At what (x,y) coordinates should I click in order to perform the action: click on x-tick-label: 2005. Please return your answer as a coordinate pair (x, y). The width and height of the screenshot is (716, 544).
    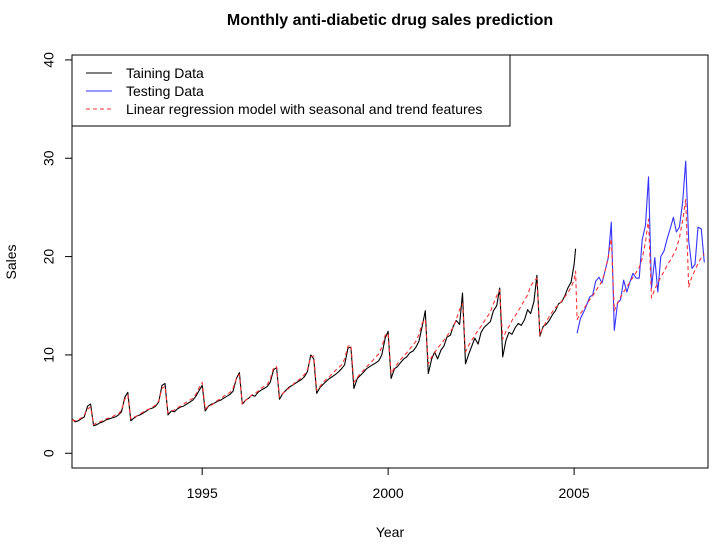
    Looking at the image, I should click on (574, 493).